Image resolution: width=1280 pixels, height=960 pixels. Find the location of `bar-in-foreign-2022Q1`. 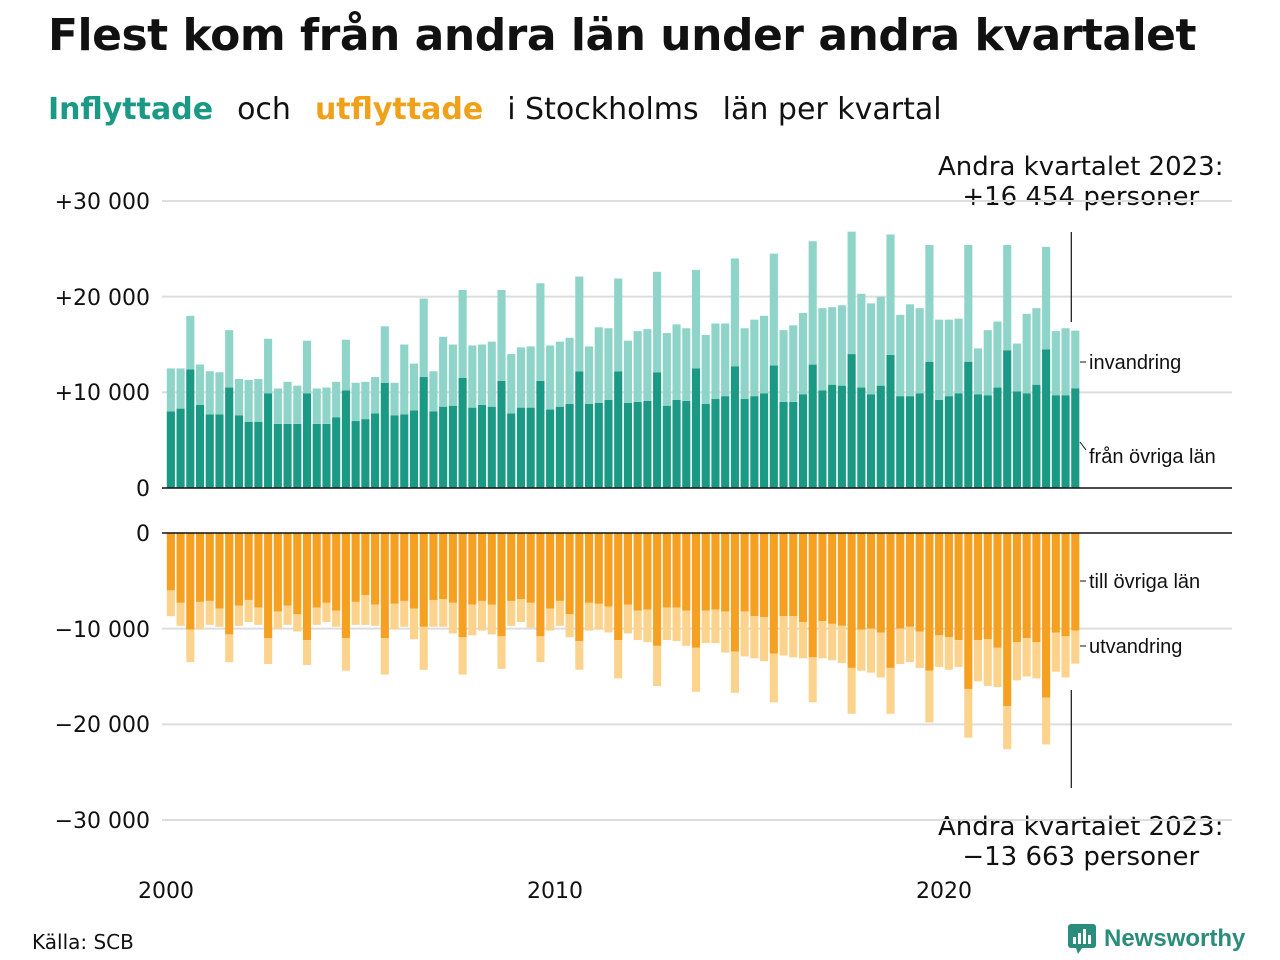

bar-in-foreign-2022Q1 is located at coordinates (1026, 353).